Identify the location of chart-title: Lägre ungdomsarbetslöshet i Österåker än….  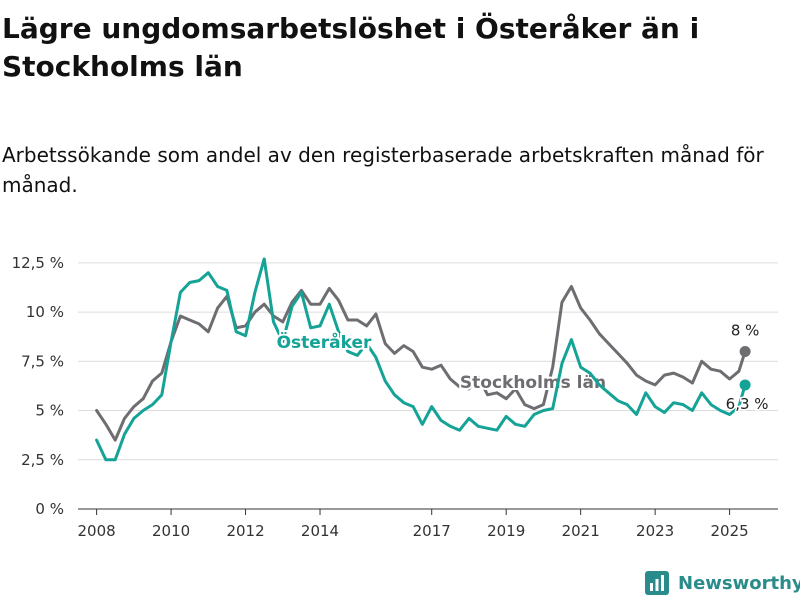
(351, 47).